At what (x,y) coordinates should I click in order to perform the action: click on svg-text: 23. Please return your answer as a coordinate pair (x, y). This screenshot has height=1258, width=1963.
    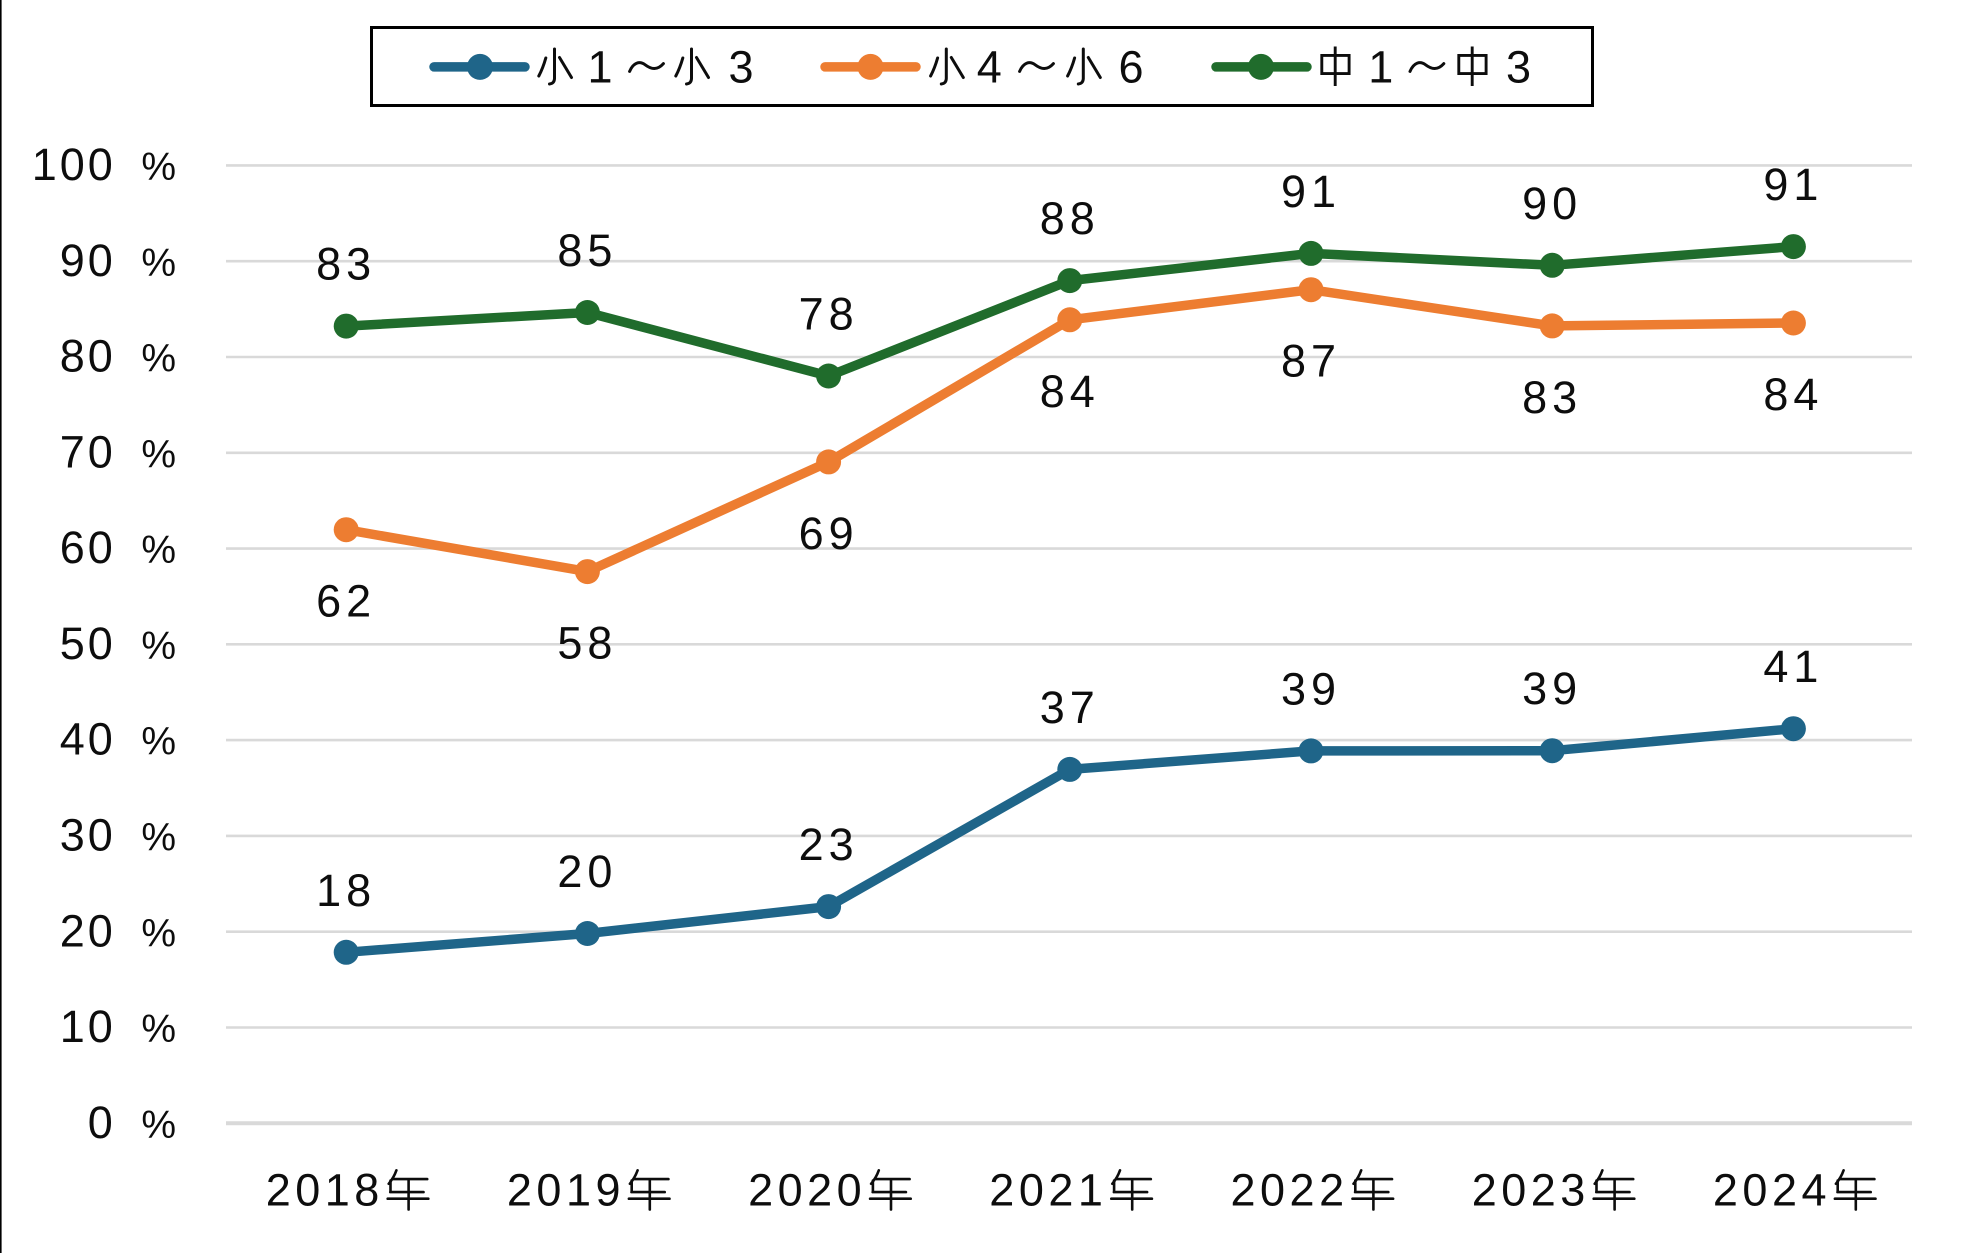
    Looking at the image, I should click on (829, 844).